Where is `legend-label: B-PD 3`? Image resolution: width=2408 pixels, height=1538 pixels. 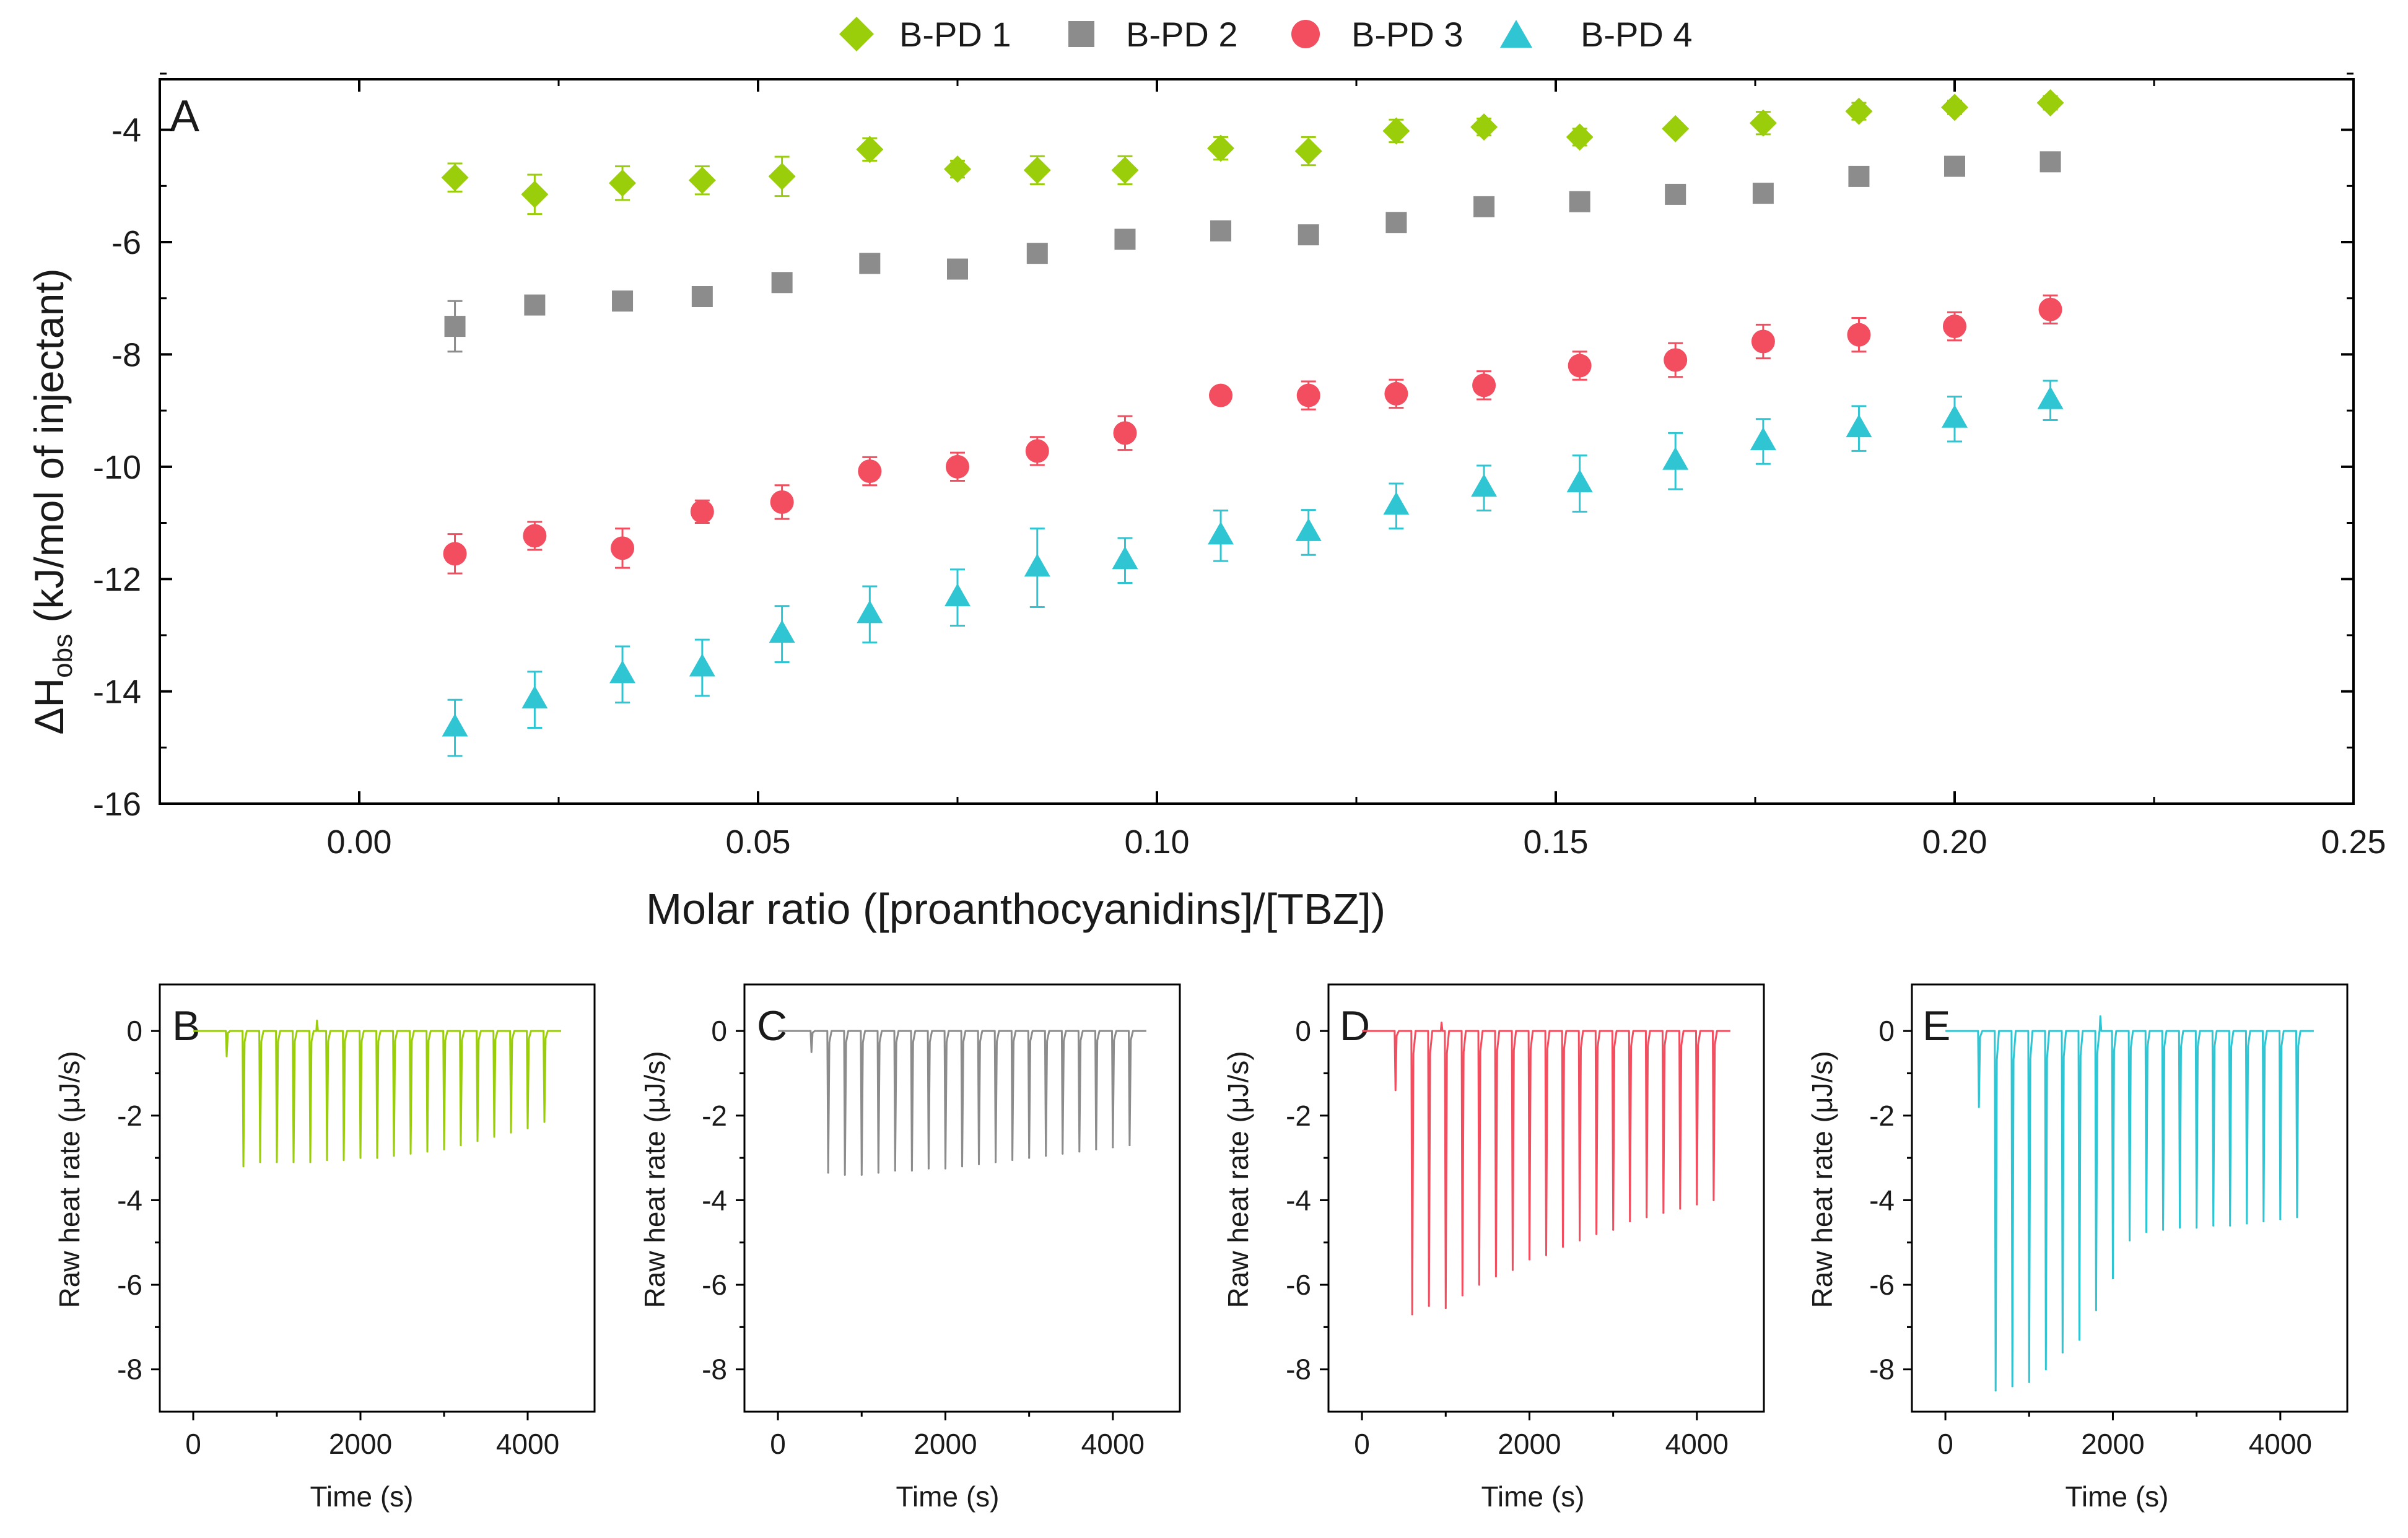
legend-label: B-PD 3 is located at coordinates (1407, 34).